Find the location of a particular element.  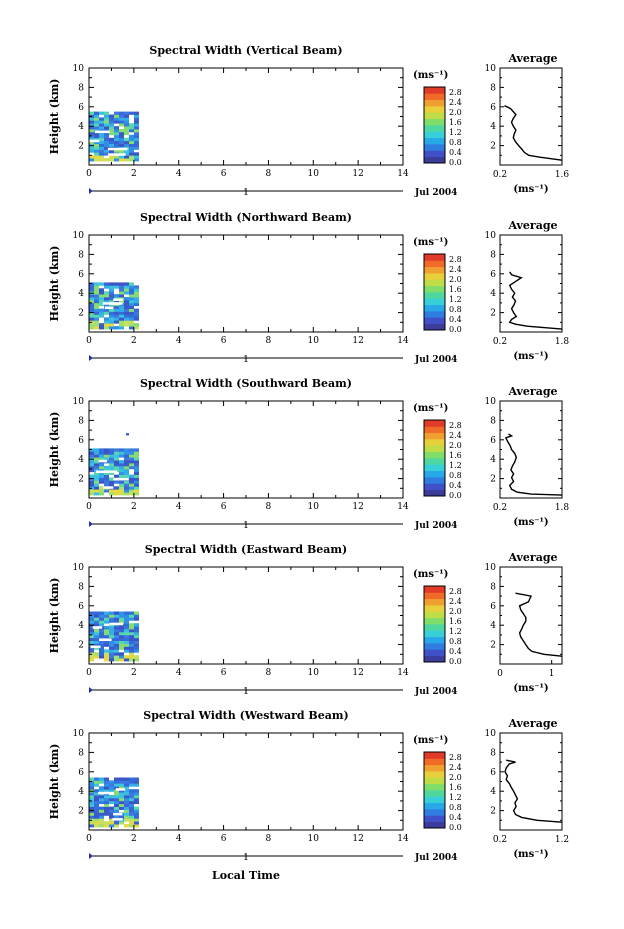

avg-x-tick-label: 0.2 is located at coordinates (500, 175).